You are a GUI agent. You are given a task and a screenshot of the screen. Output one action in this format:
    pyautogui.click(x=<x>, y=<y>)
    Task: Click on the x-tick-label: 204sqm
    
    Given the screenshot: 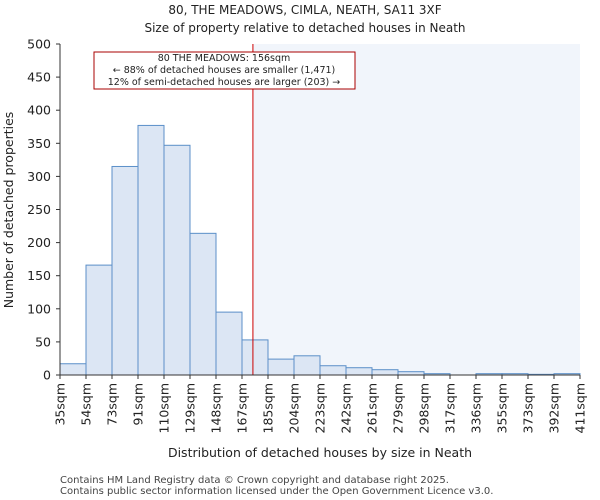 What is the action you would take?
    pyautogui.click(x=294, y=408)
    